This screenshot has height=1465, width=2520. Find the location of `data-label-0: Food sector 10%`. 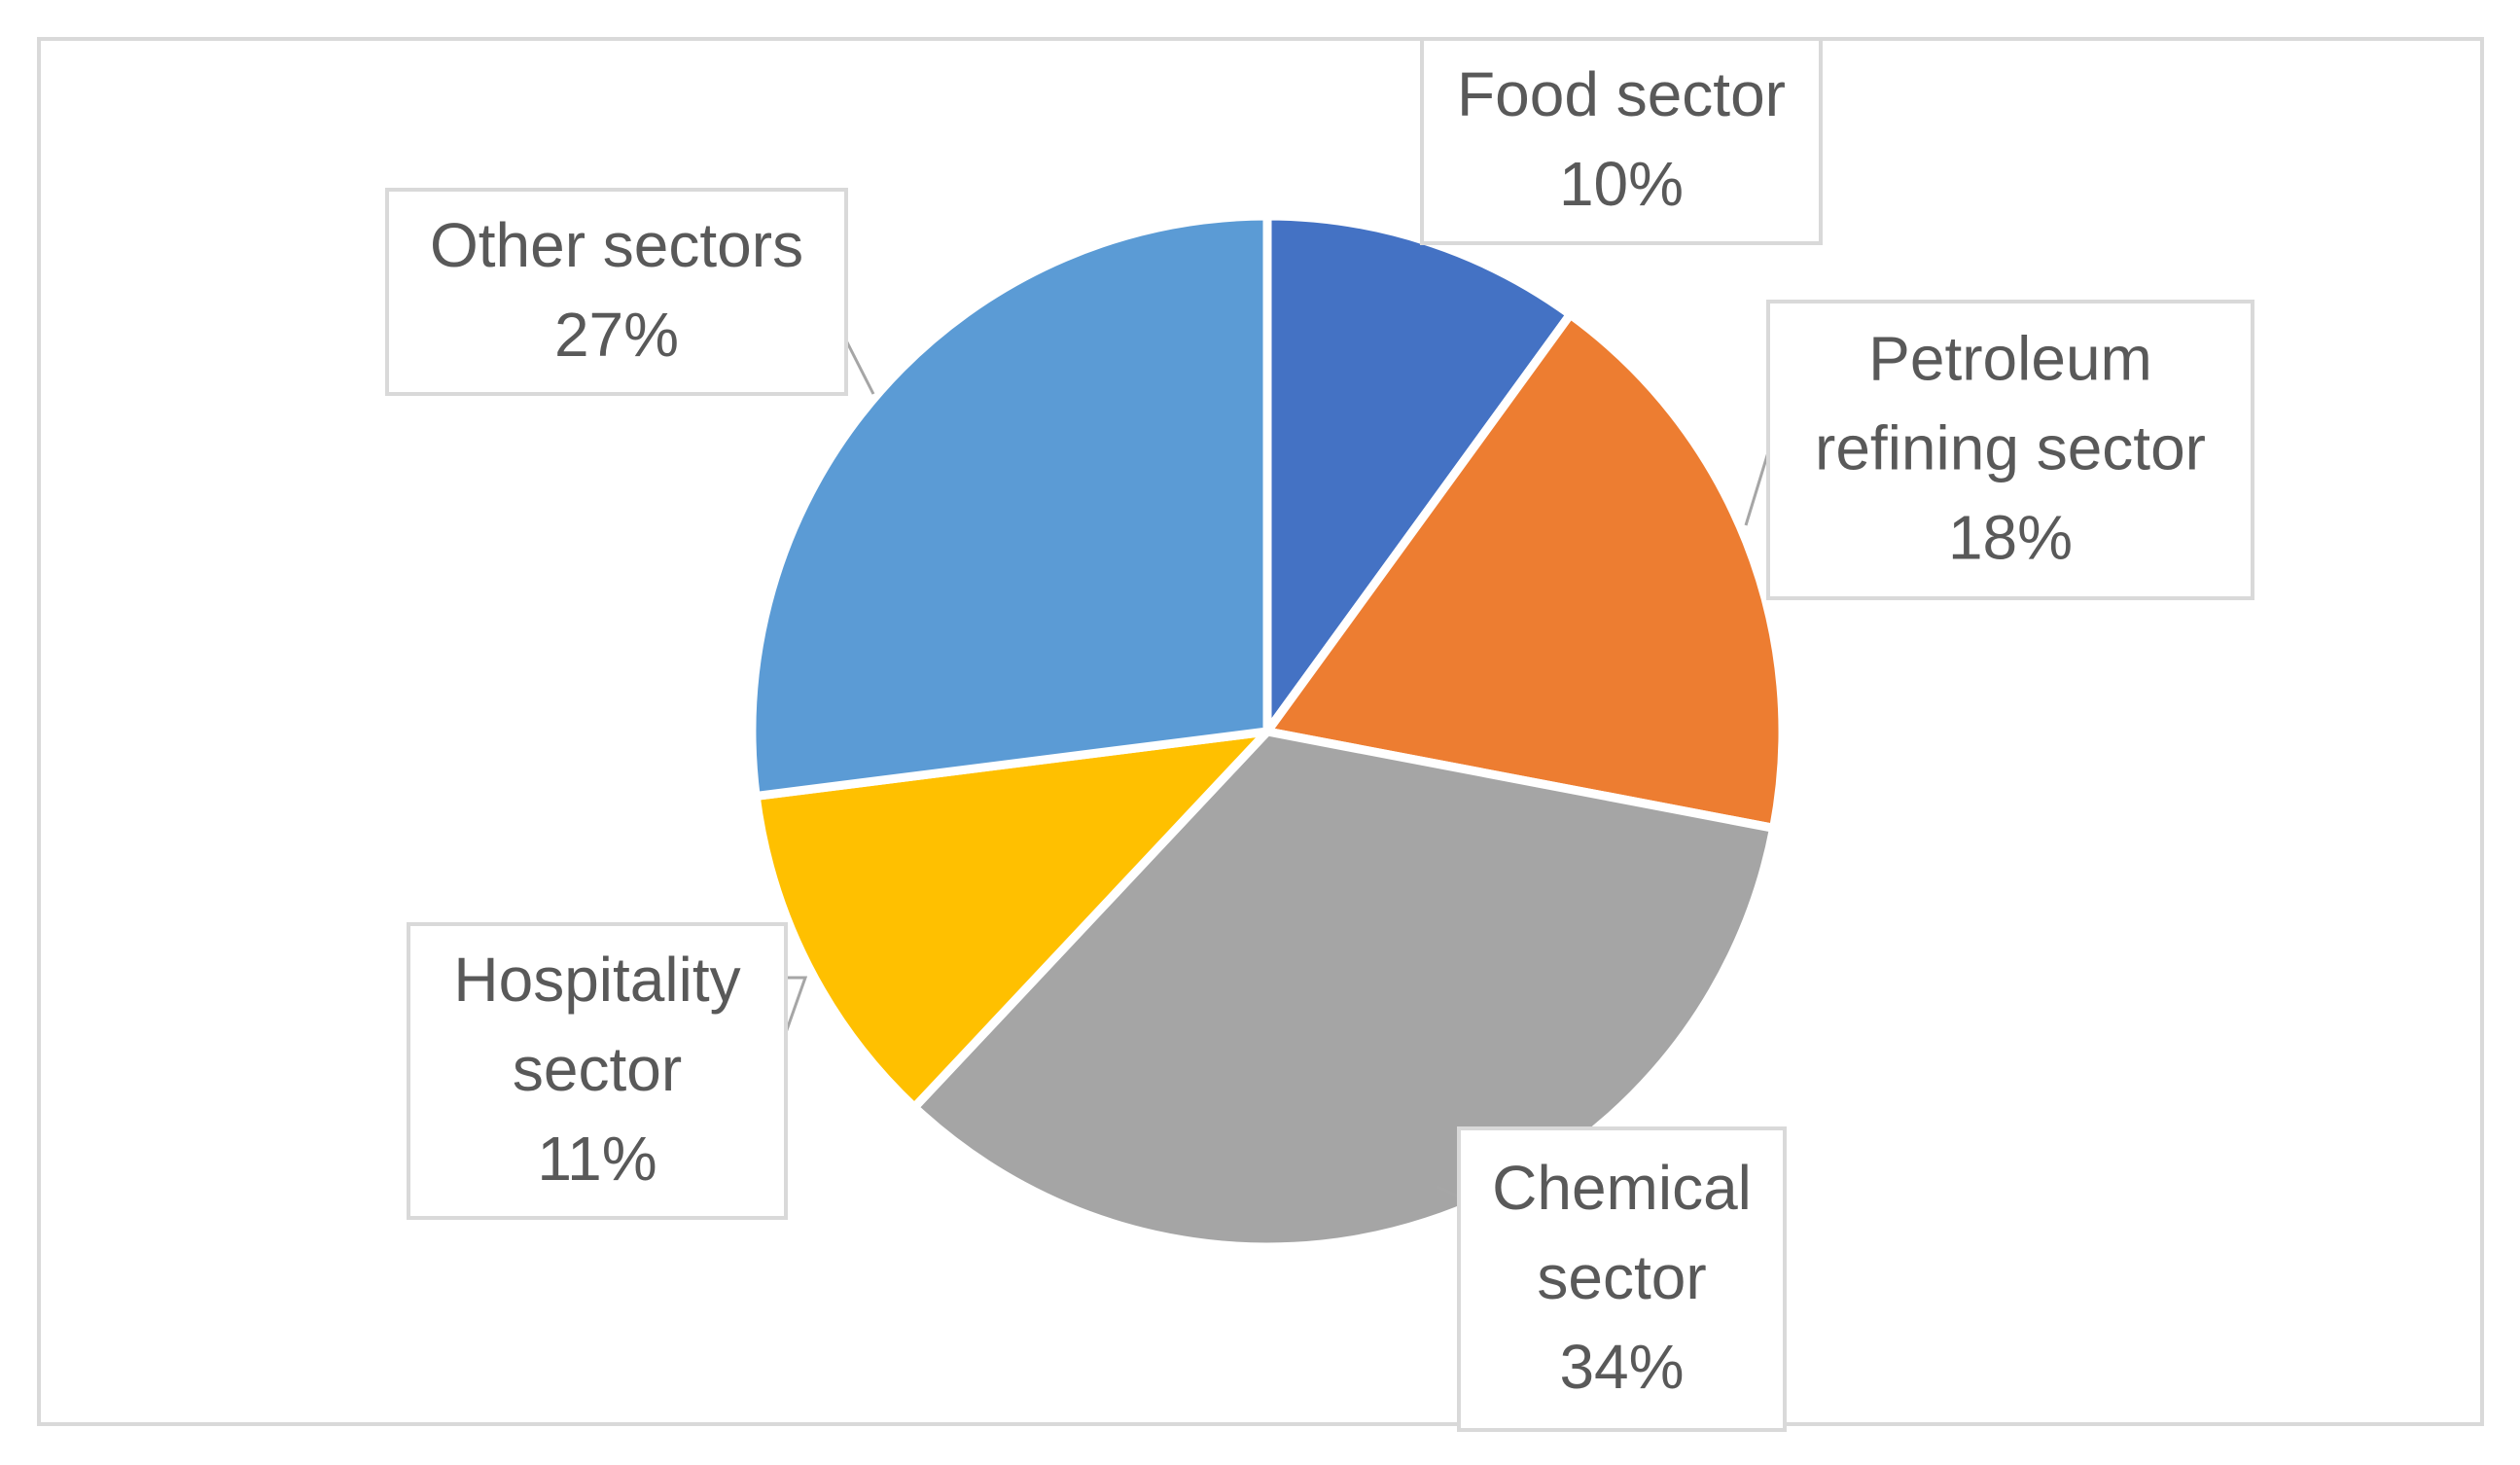

data-label-0: Food sector 10% is located at coordinates (1621, 141).